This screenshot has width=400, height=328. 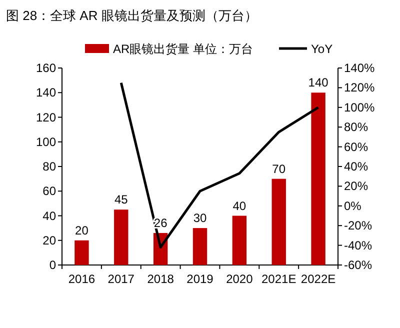 What do you see at coordinates (49, 191) in the screenshot?
I see `y-tick-label: 60` at bounding box center [49, 191].